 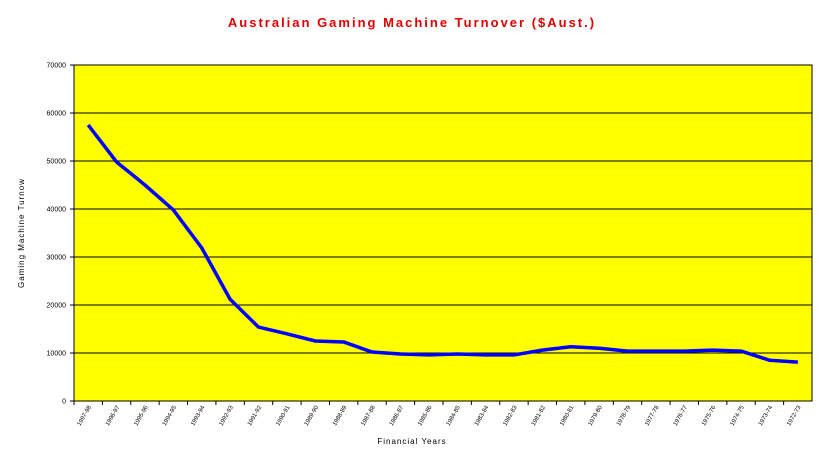 I want to click on x-tick-label: 1988-89, so click(x=340, y=415).